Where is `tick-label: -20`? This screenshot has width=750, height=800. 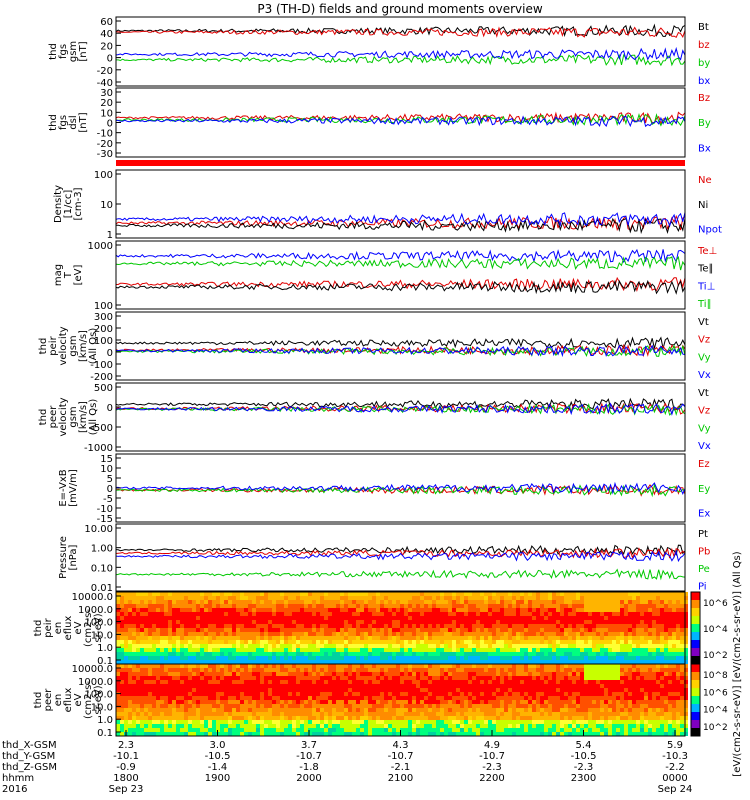 tick-label: -20 is located at coordinates (105, 71).